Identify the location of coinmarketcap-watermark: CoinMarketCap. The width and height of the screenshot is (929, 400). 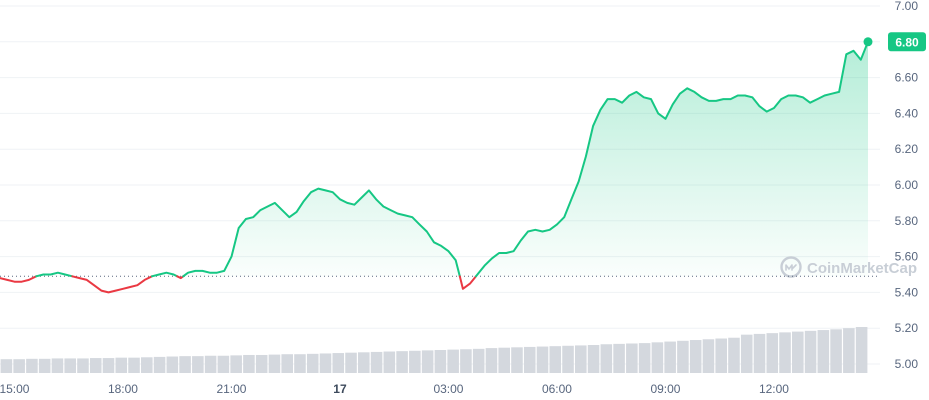
(848, 267).